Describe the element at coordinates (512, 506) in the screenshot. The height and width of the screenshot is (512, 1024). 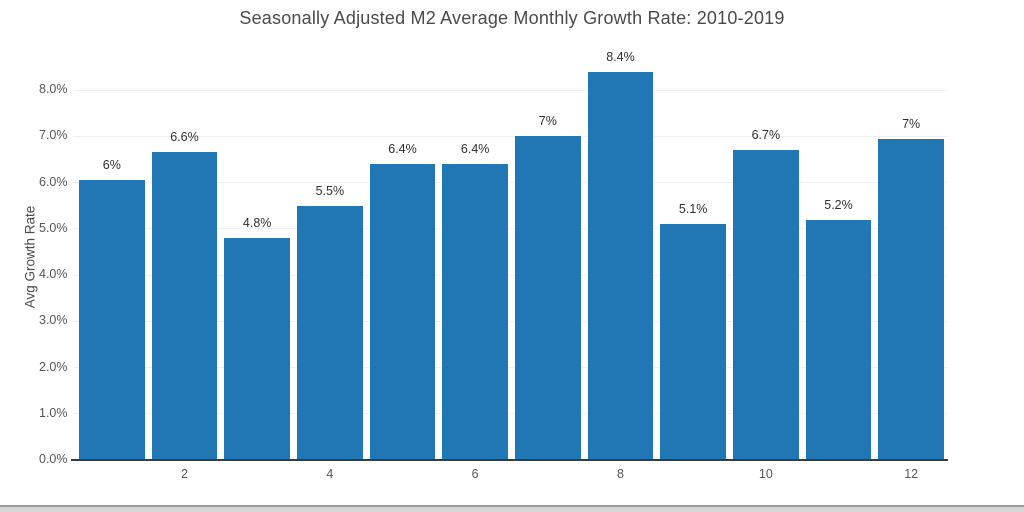
I see `bottom-divider-line` at that location.